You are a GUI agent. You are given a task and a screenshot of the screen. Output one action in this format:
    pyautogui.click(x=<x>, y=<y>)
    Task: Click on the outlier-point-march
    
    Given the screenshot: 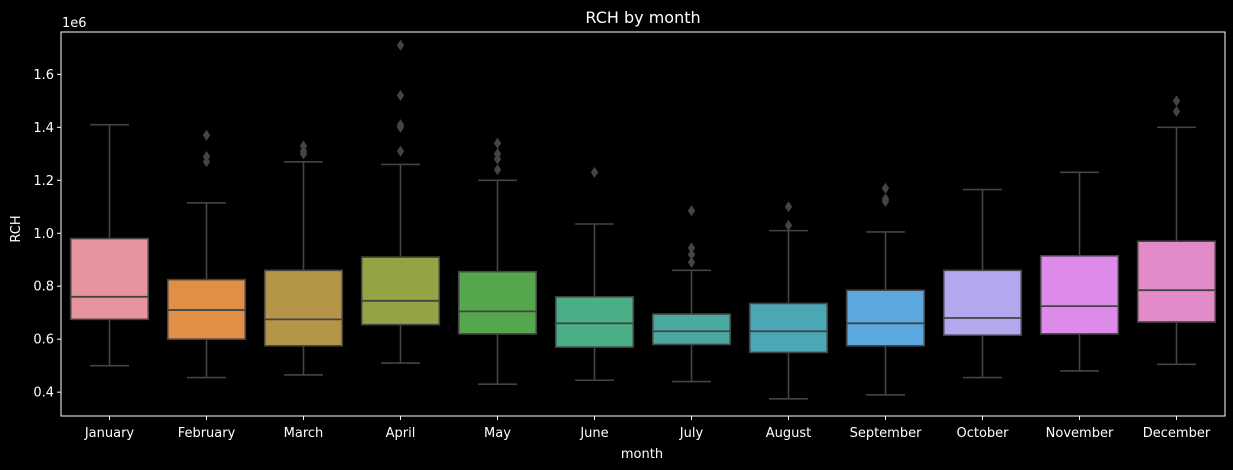 What is the action you would take?
    pyautogui.click(x=303, y=146)
    